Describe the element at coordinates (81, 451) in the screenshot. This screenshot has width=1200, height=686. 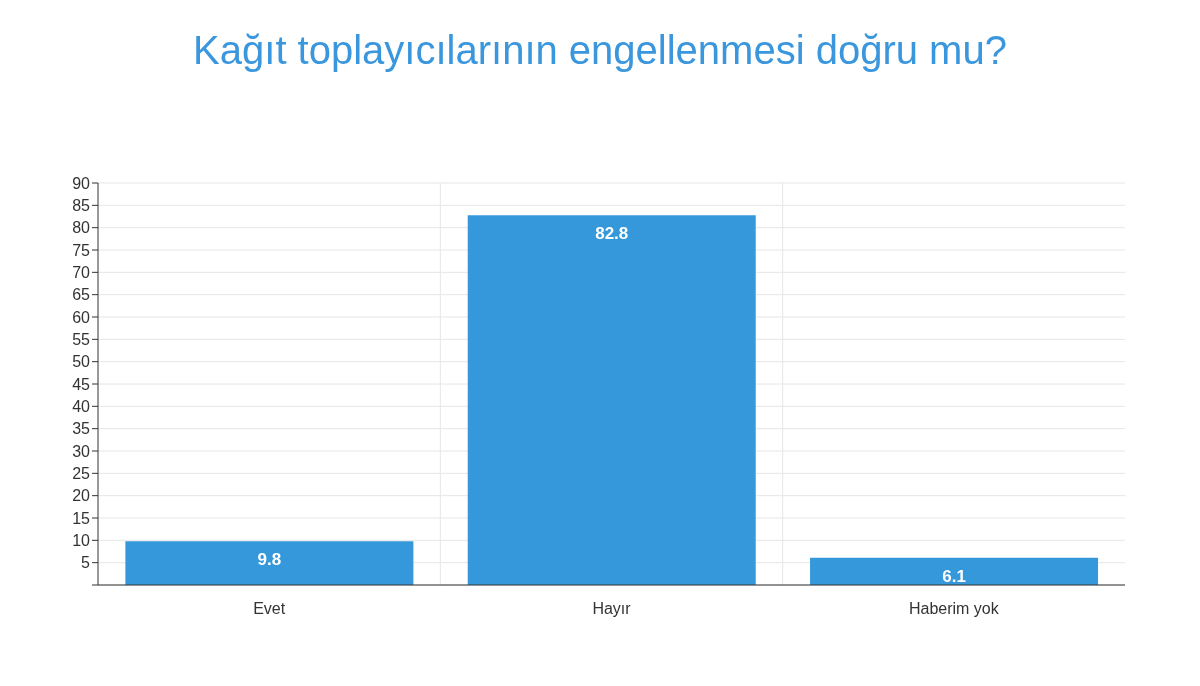
I see `y-tick-label: 30` at that location.